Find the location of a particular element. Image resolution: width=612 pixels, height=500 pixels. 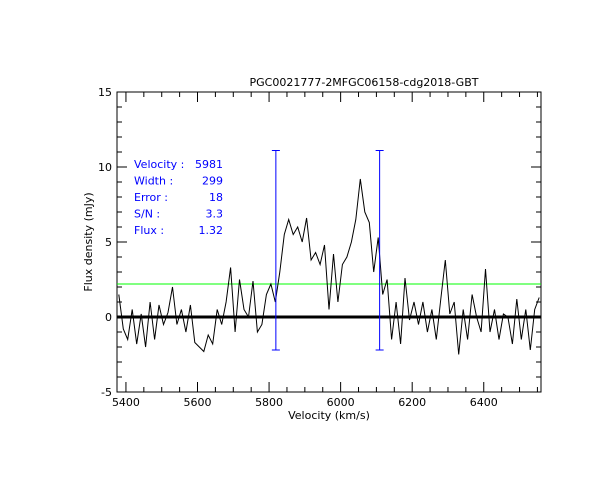

y-tick-label: 5 is located at coordinates (108, 242).